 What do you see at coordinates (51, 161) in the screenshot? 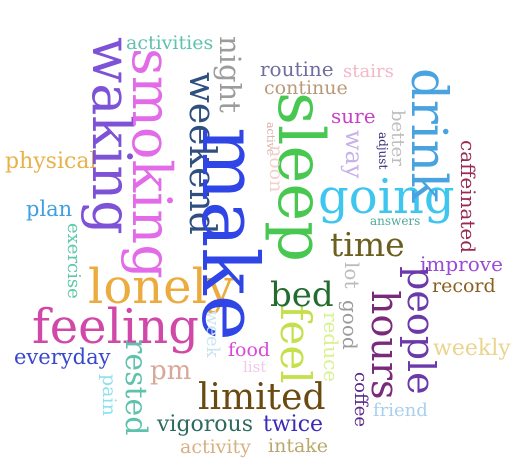
I see `word-physical: physical` at bounding box center [51, 161].